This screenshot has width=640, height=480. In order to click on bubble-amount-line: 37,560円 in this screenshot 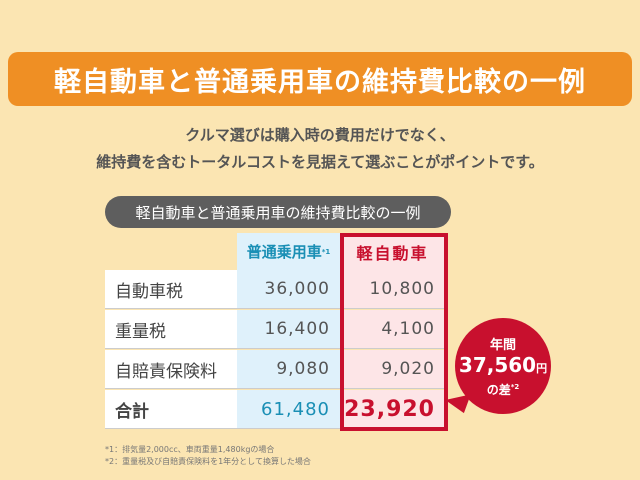, I will do `click(503, 367)`.